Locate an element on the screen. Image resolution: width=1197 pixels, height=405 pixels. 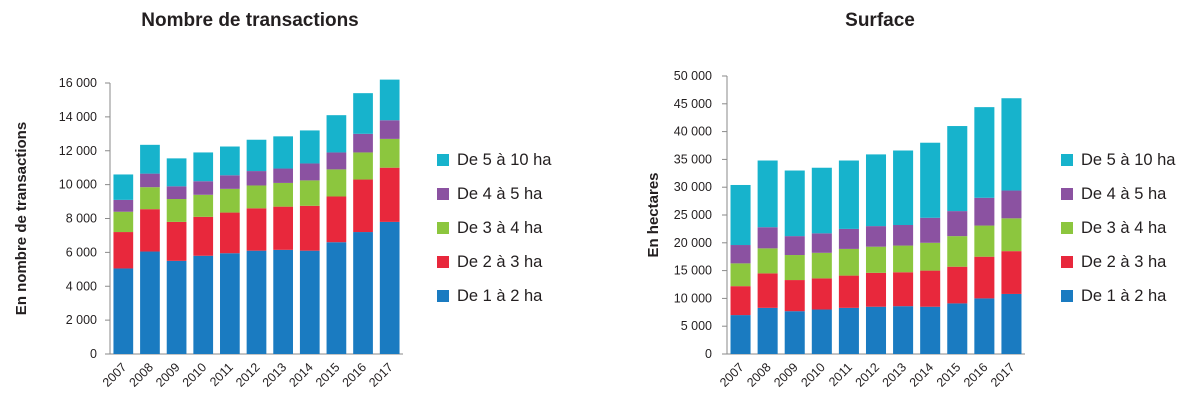
y-tick-label: 50 000 is located at coordinates (693, 76).